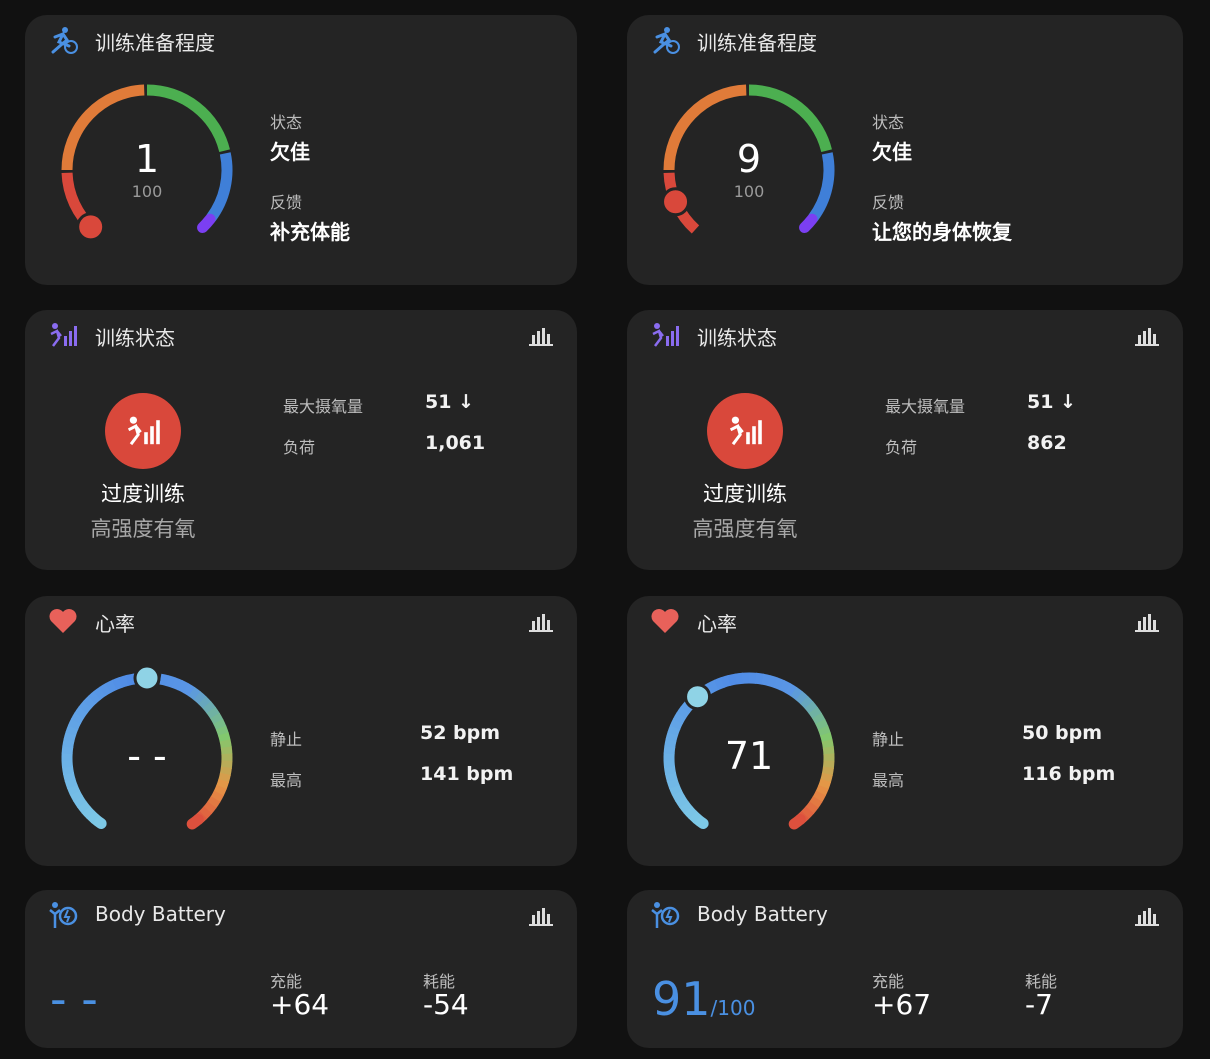 This screenshot has width=1210, height=1059. I want to click on heart-rate-marker, so click(147, 678).